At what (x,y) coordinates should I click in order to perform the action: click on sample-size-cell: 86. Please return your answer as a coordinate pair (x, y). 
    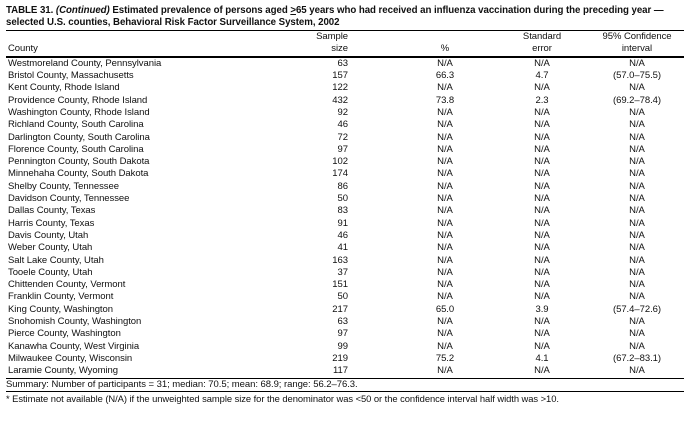
    Looking at the image, I should click on (343, 186).